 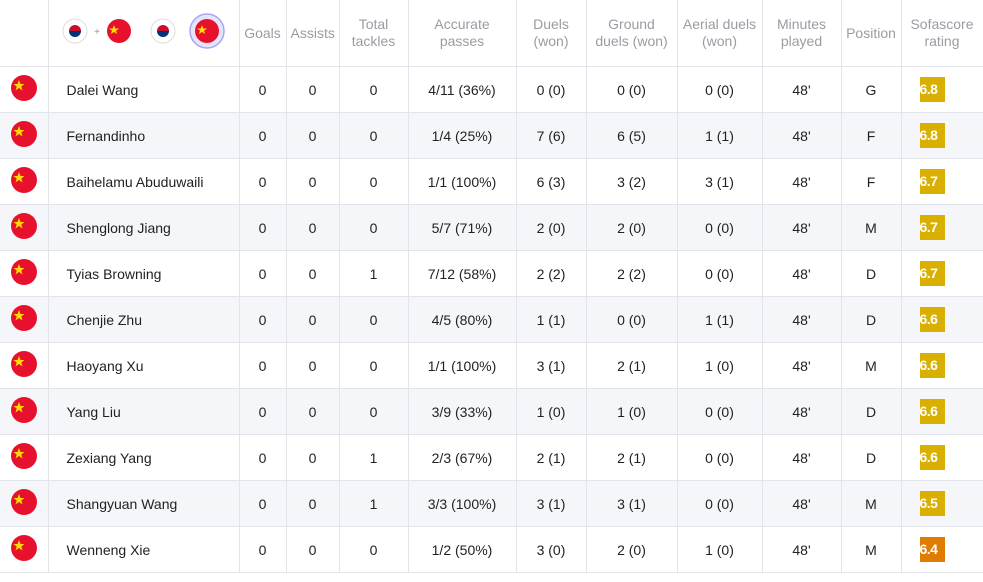 I want to click on stat-position: M, so click(x=871, y=549).